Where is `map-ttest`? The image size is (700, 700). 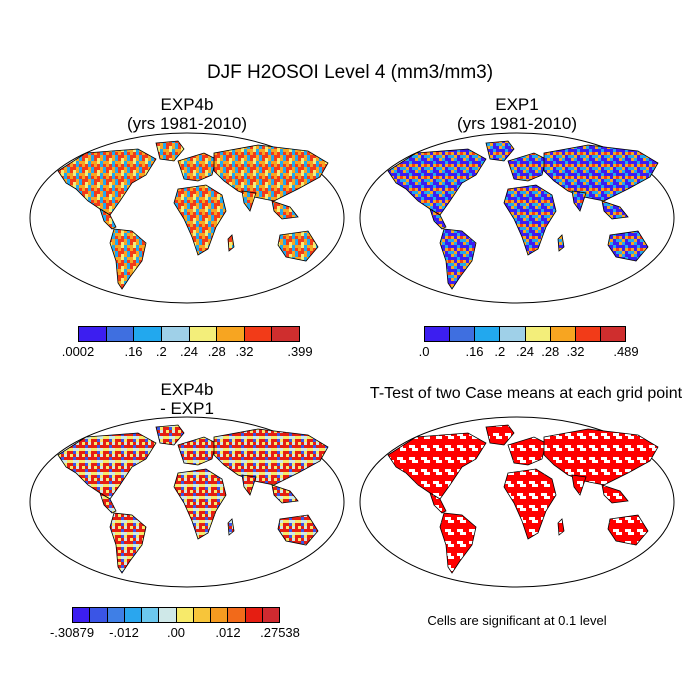 map-ttest is located at coordinates (517, 502).